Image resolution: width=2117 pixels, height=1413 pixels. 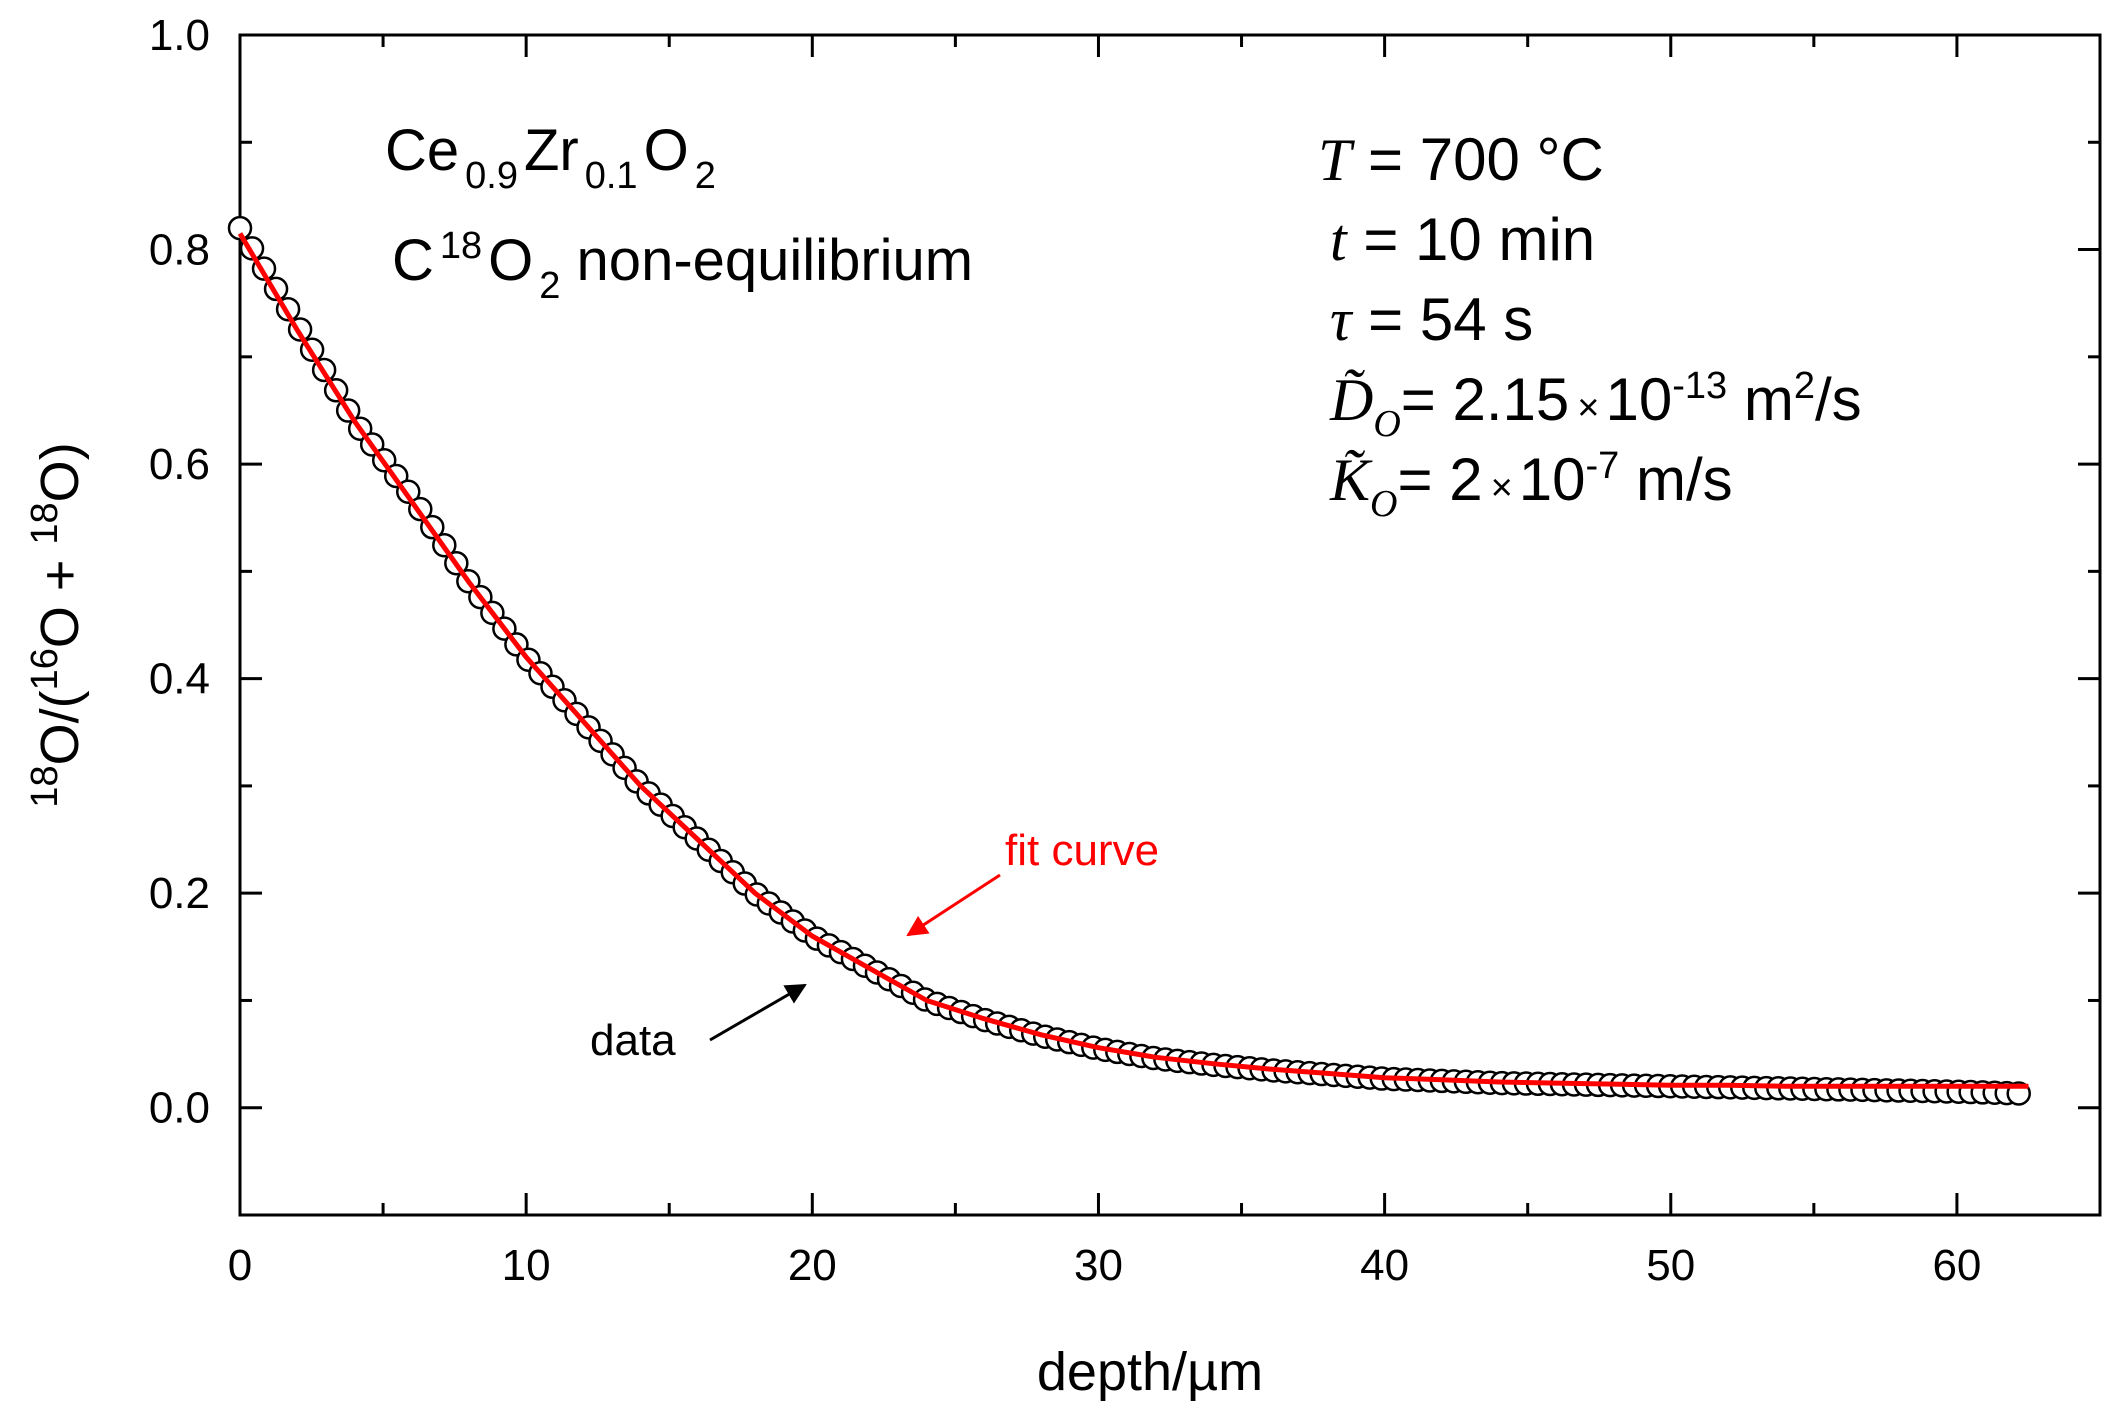 I want to click on x-tick-label: 10, so click(x=526, y=1265).